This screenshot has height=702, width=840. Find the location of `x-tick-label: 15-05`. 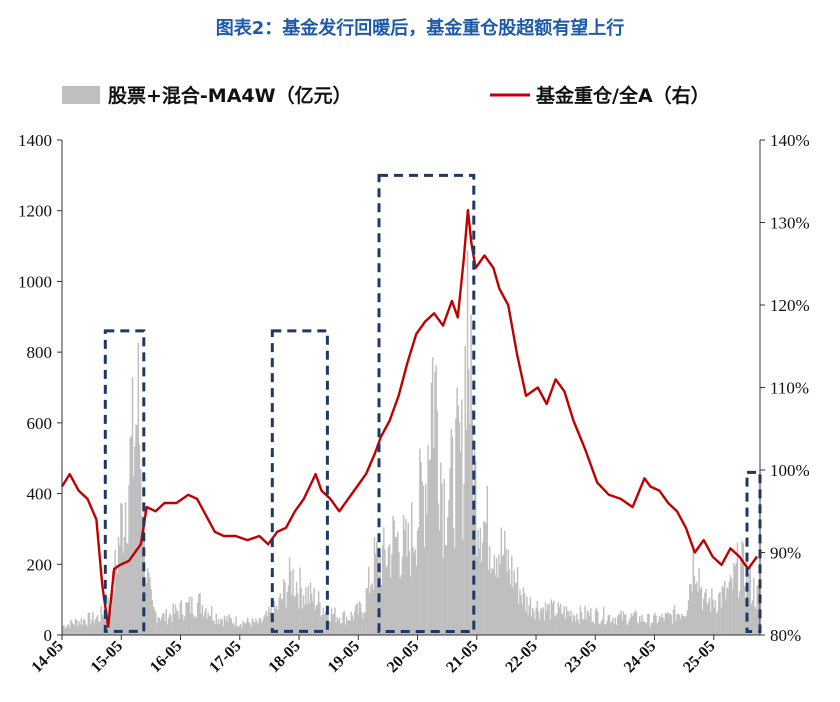

x-tick-label: 15-05 is located at coordinates (107, 657).